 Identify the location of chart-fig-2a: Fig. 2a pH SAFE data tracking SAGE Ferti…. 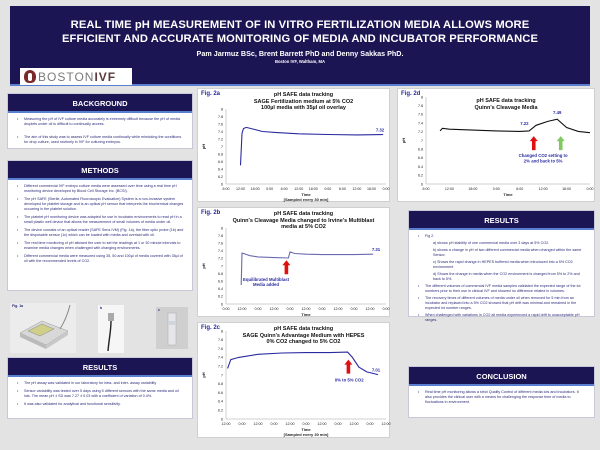
(293, 145).